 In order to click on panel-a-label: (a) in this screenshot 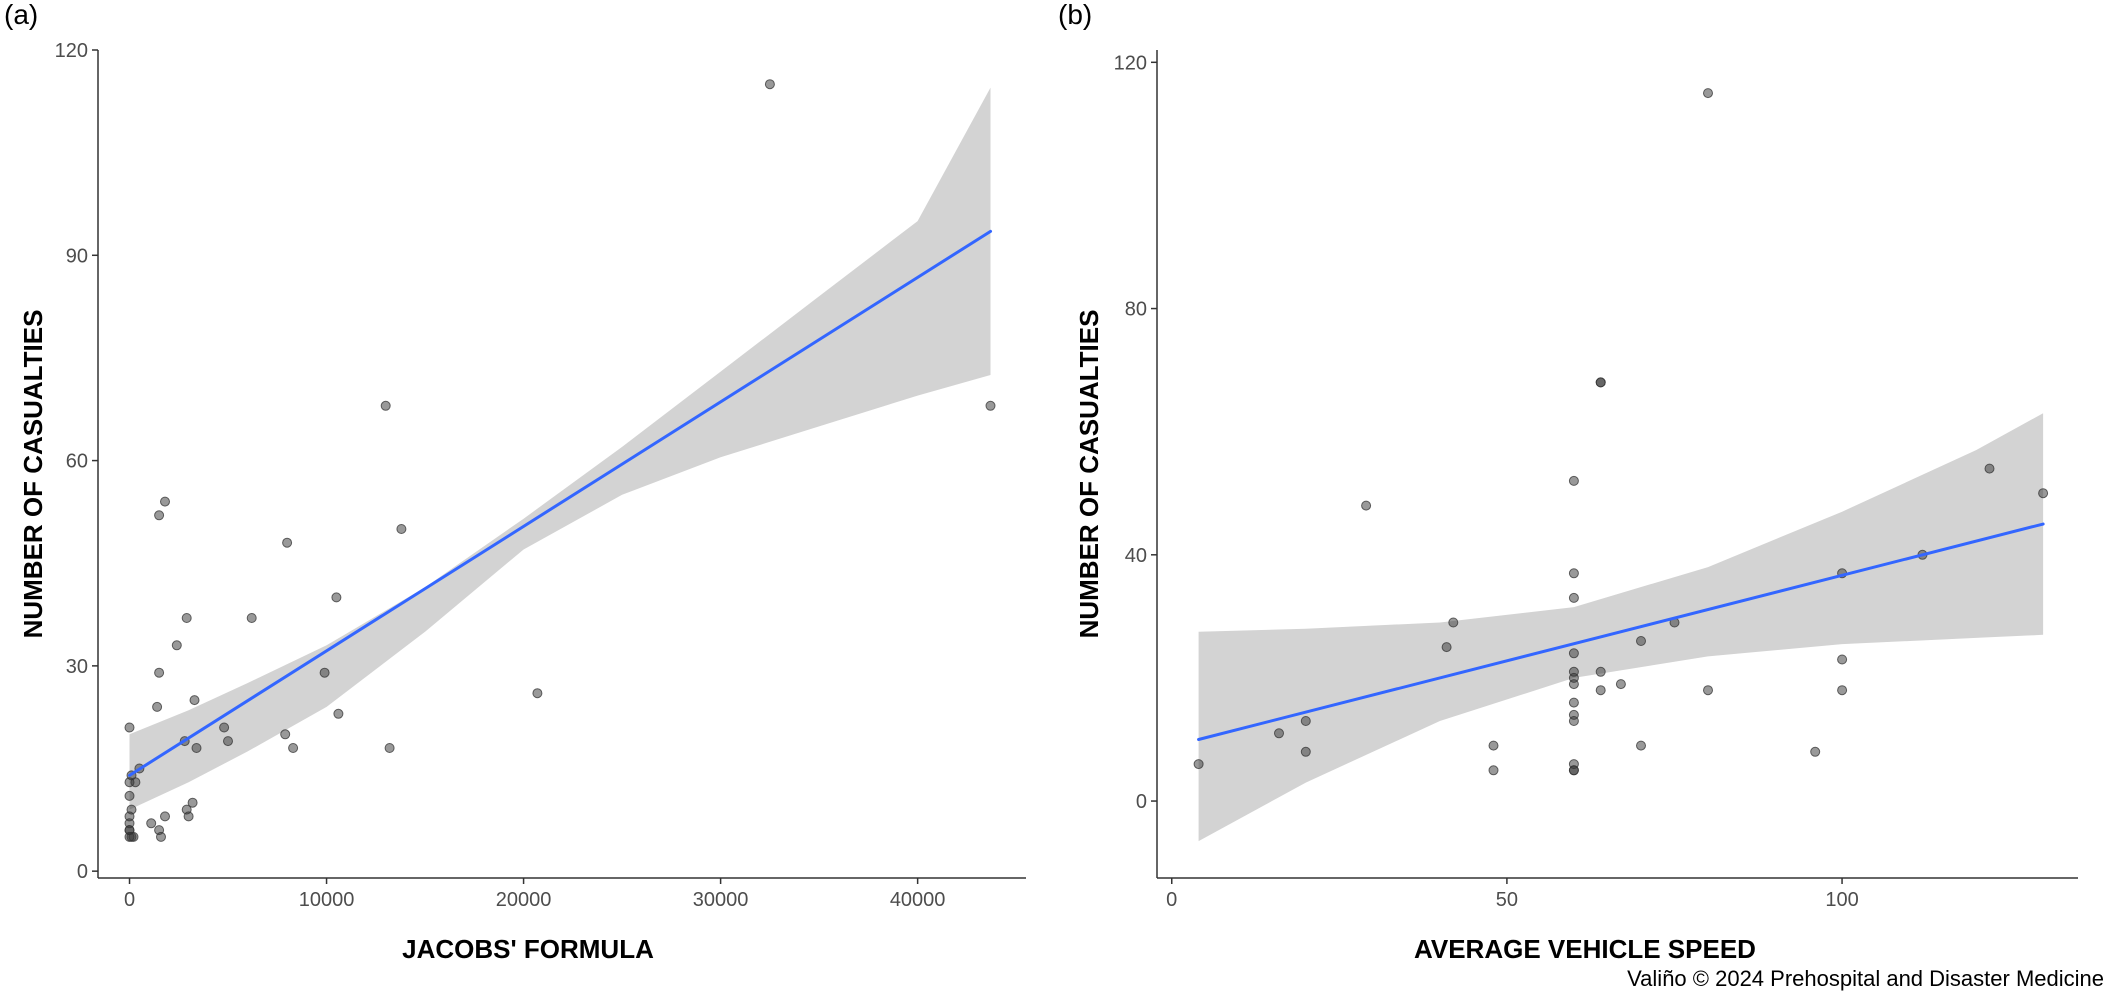, I will do `click(21, 15)`.